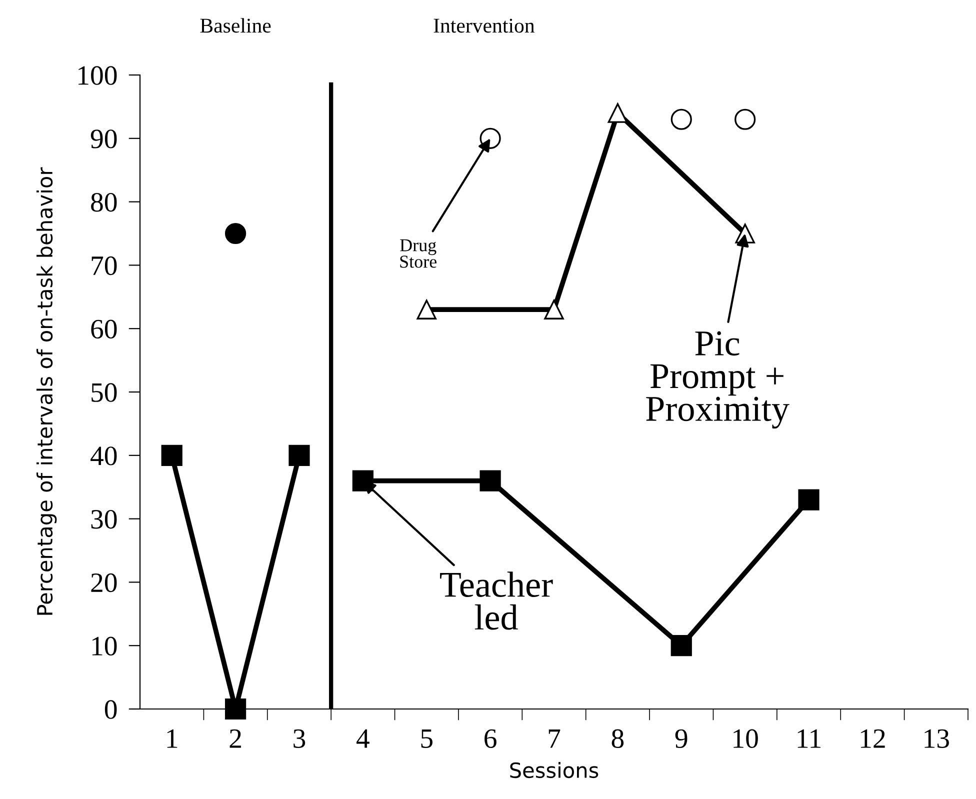 The width and height of the screenshot is (976, 799). Describe the element at coordinates (554, 770) in the screenshot. I see `x-axis-title: Sessions` at that location.